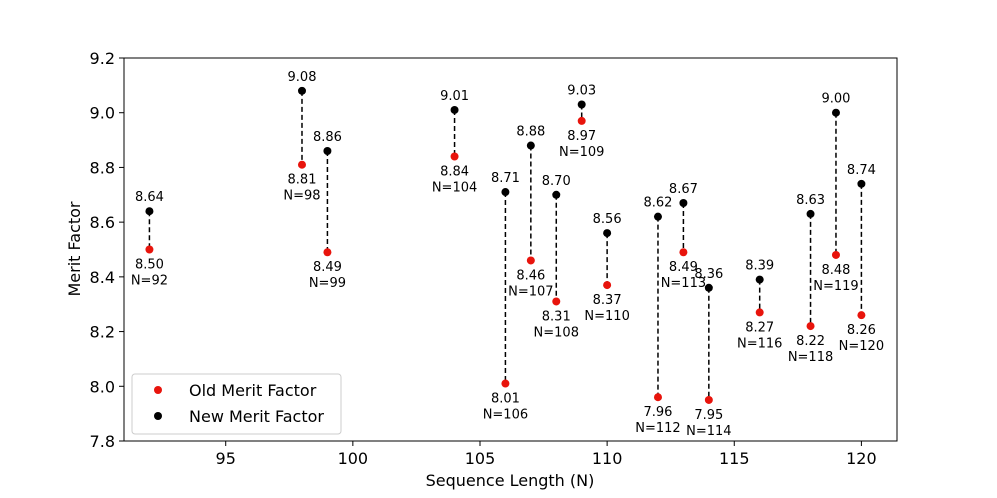 The image size is (997, 498). I want to click on new-value-label: 8.64, so click(149, 197).